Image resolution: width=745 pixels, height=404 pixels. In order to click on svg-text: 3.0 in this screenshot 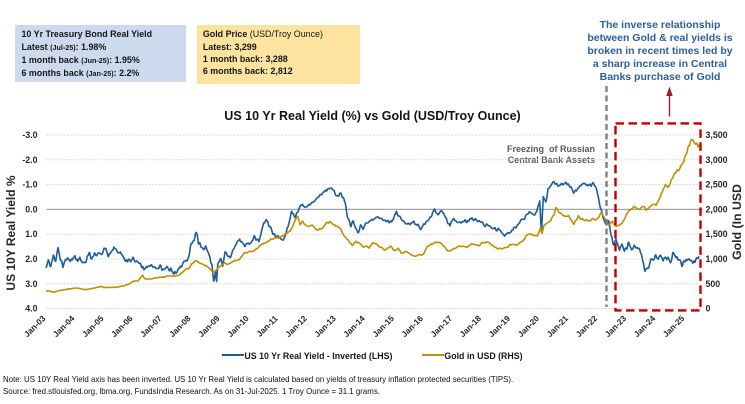, I will do `click(31, 284)`.